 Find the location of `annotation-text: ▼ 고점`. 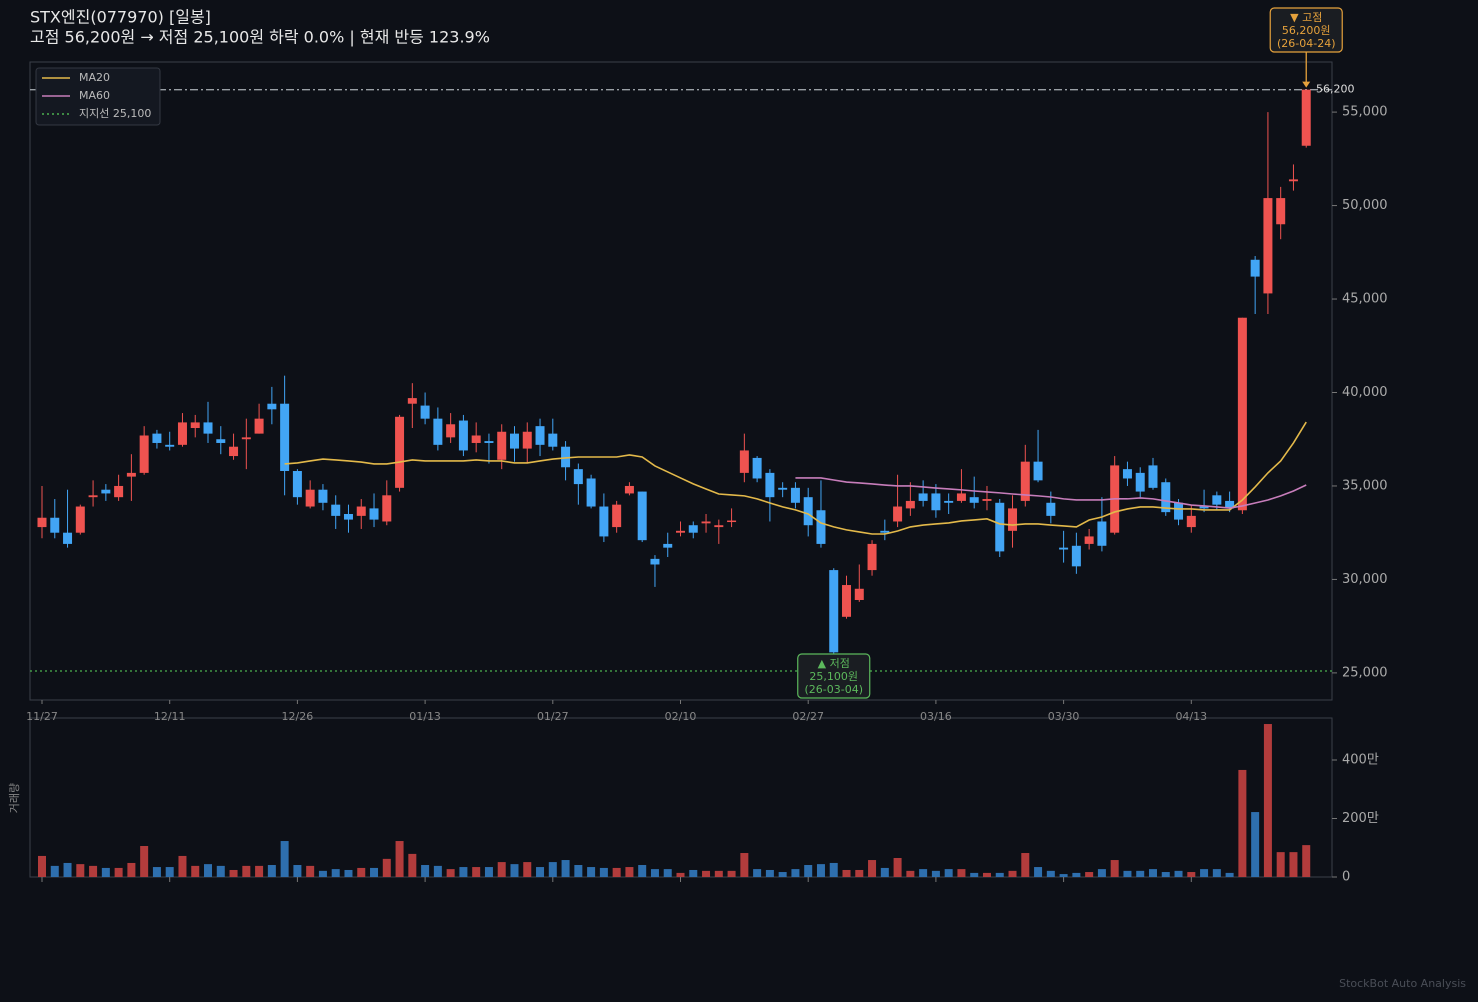

annotation-text: ▼ 고점 is located at coordinates (1306, 17).